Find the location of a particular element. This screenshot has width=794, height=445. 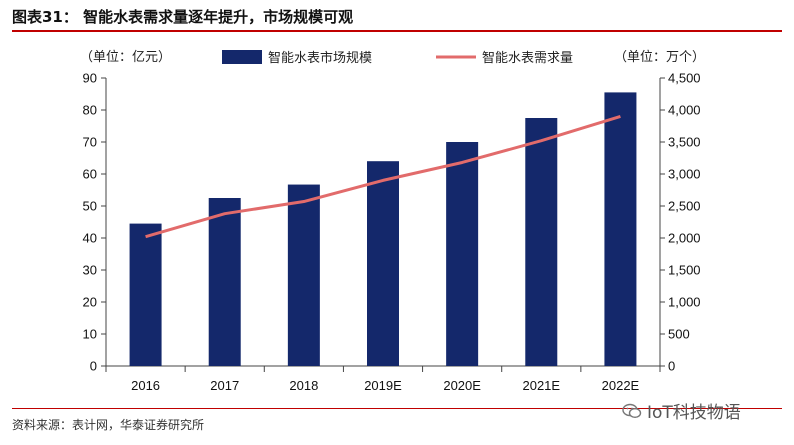

watermark: IoT科技物语 is located at coordinates (681, 410).